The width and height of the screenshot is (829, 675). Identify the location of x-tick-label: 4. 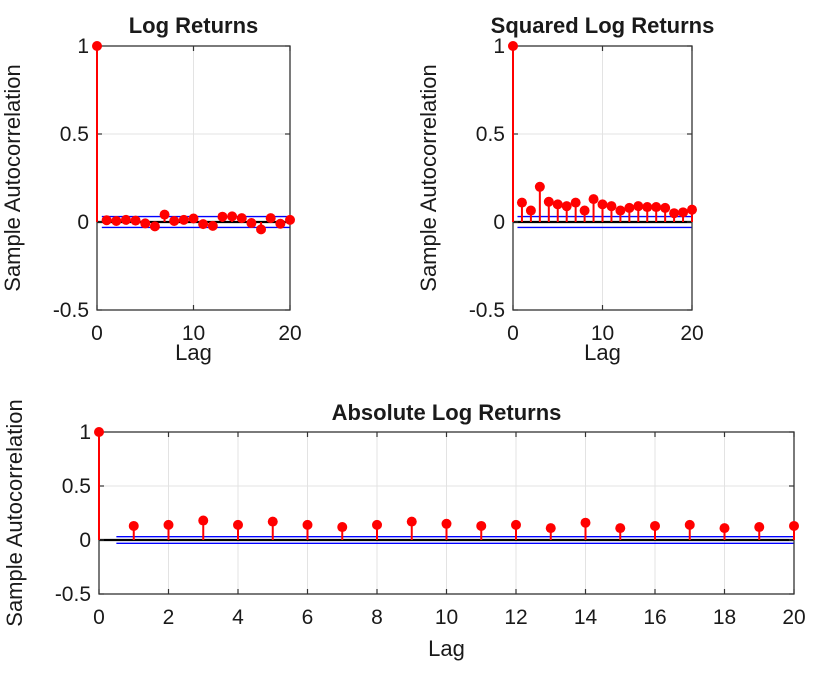
(238, 617).